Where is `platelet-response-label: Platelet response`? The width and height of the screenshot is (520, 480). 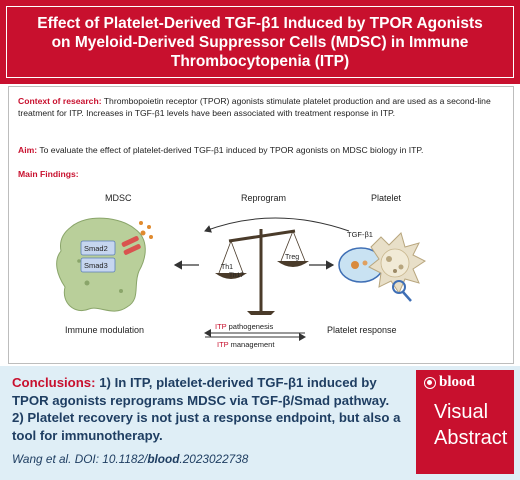
platelet-response-label: Platelet response is located at coordinates (362, 330).